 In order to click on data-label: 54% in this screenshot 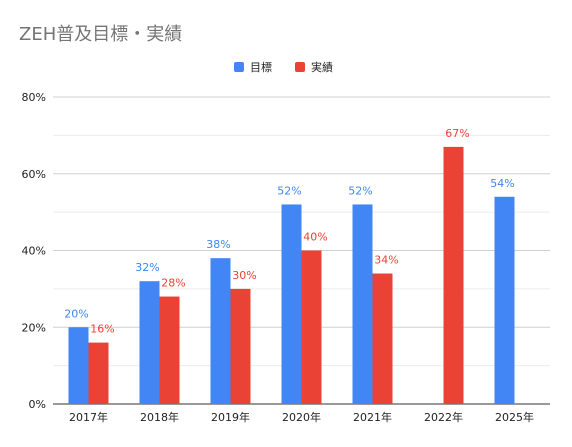, I will do `click(502, 183)`.